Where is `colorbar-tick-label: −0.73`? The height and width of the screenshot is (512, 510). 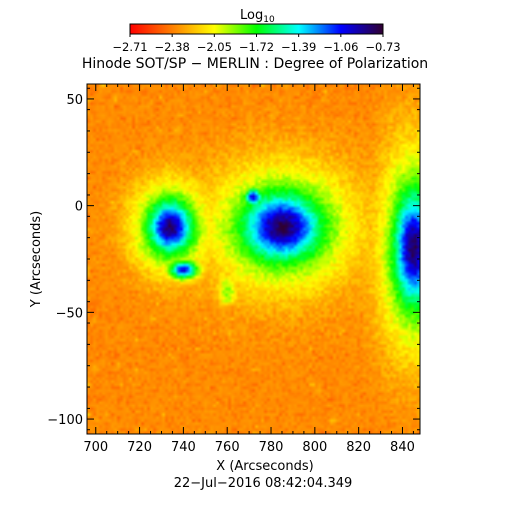
colorbar-tick-label: −0.73 is located at coordinates (382, 47).